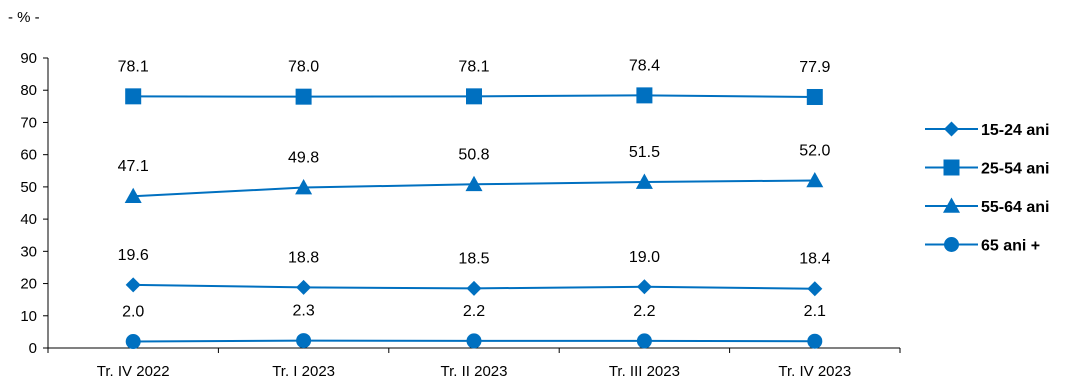  Describe the element at coordinates (474, 326) in the screenshot. I see `series-circle: 2.0 2.3 2.2 2.2 2.1` at that location.